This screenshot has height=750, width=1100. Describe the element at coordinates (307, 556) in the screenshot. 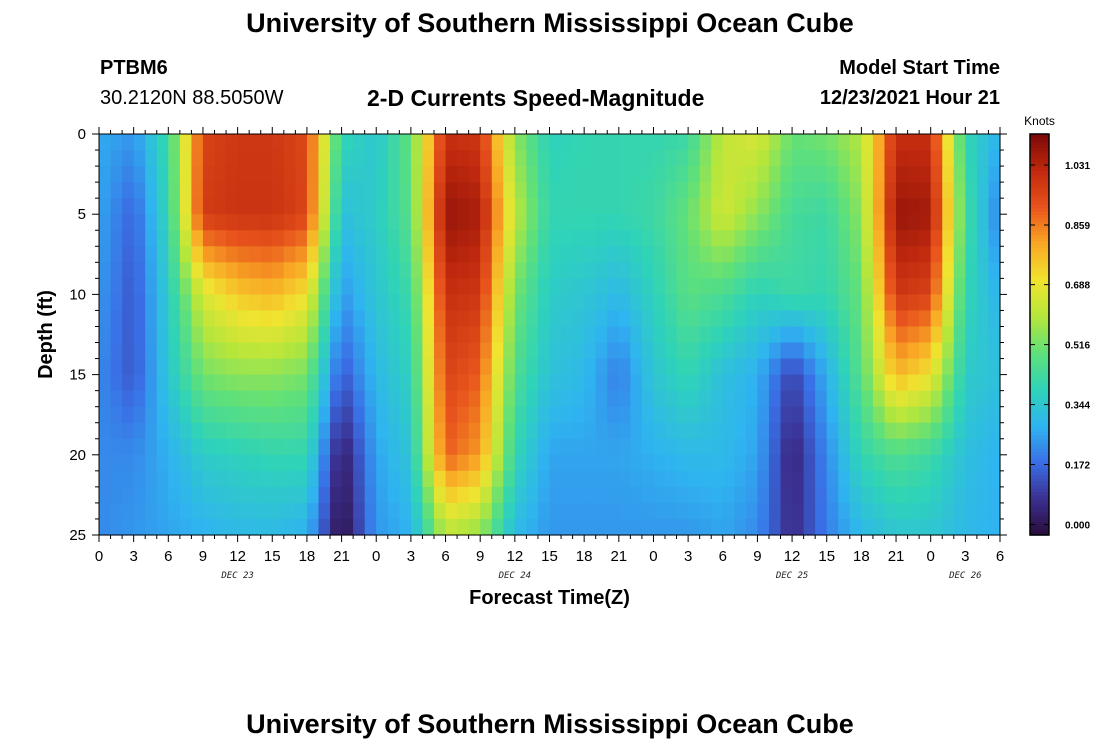

I see `x-tick-label: 18` at that location.